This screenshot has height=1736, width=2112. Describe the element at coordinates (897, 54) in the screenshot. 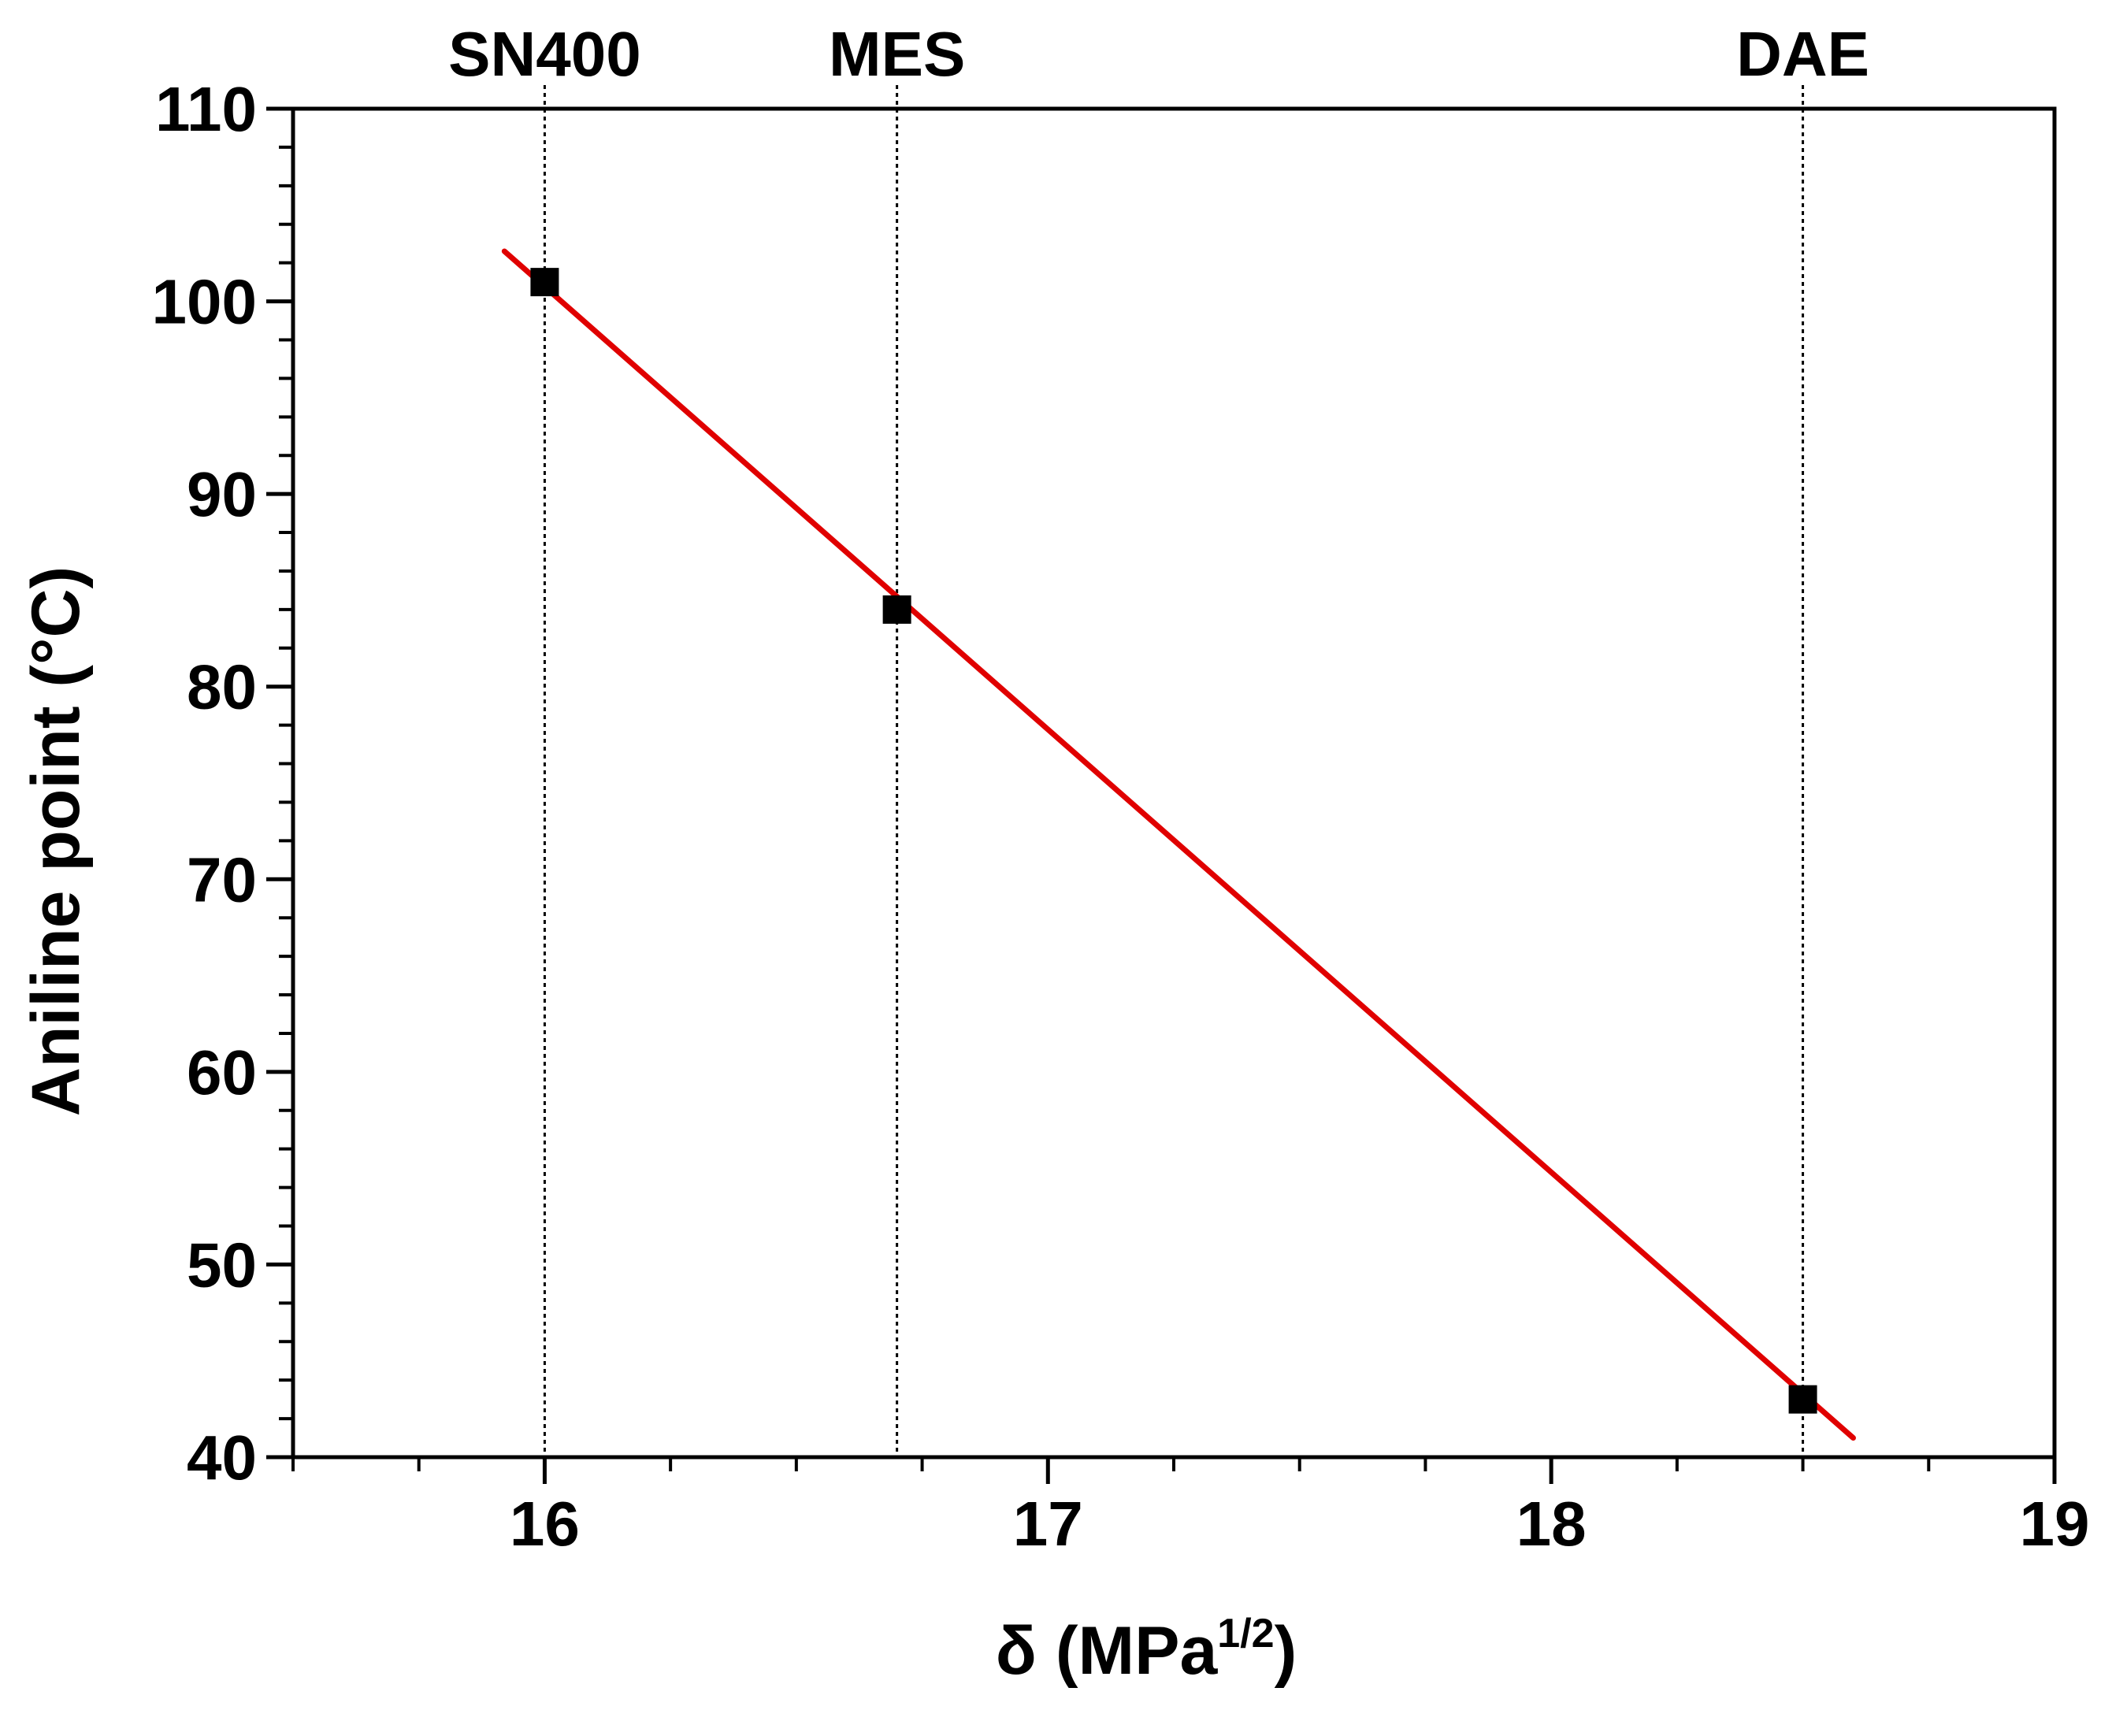

I see `top-label-mes: MES` at that location.